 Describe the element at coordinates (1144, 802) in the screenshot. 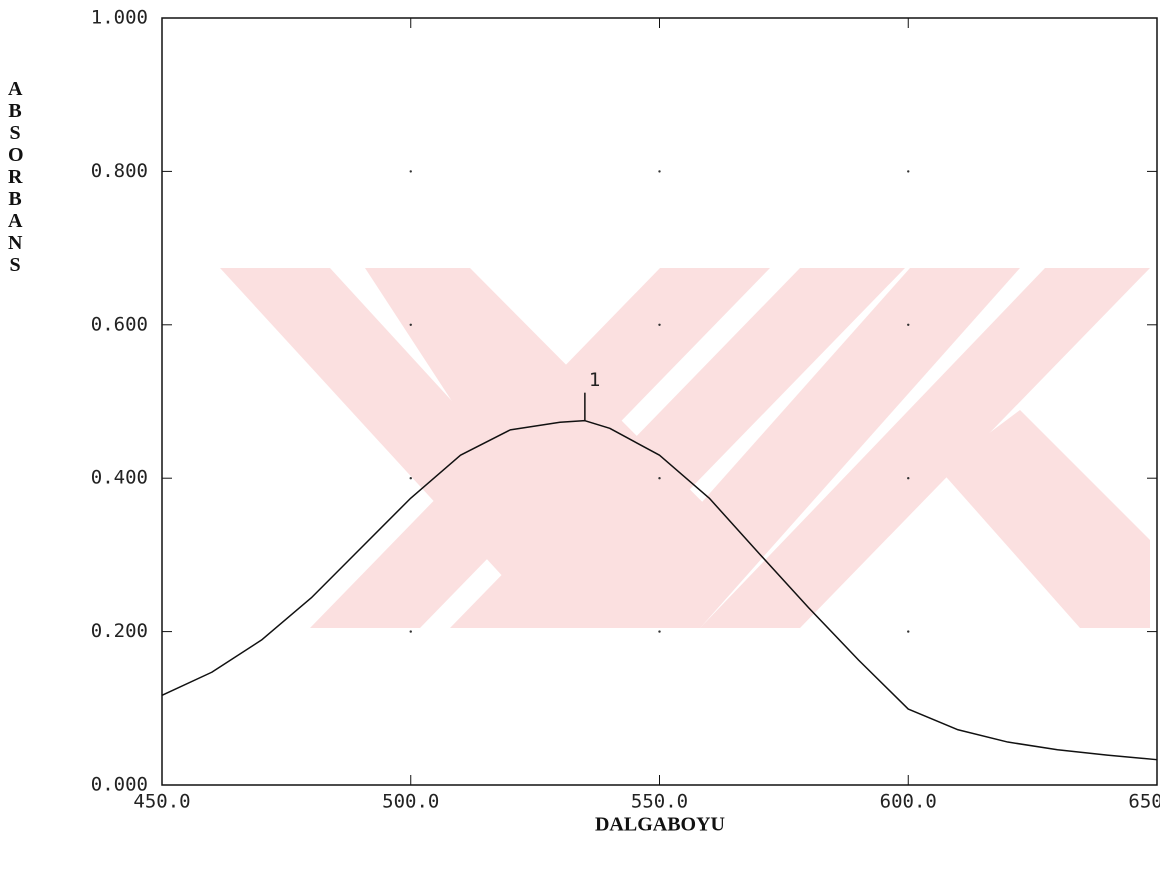

I see `x-tick-label: 650.0` at that location.